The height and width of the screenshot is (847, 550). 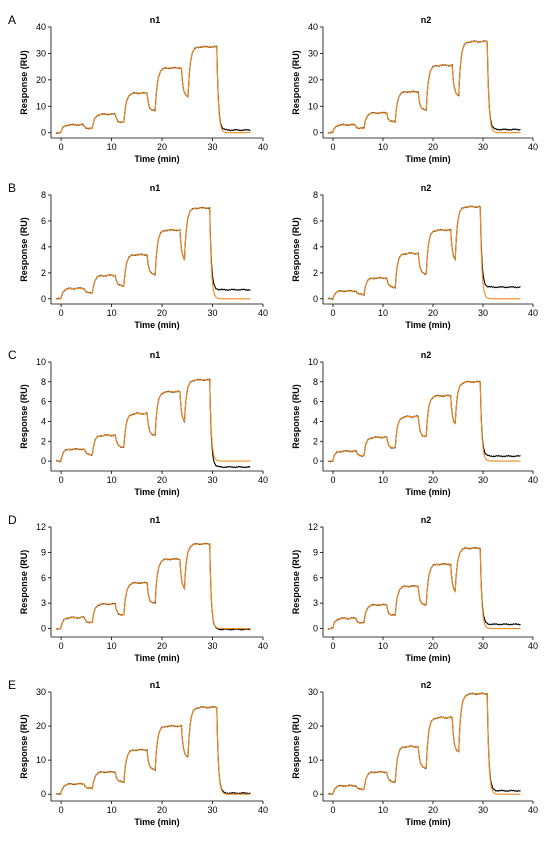 I want to click on y-tick-label: 30, so click(x=41, y=692).